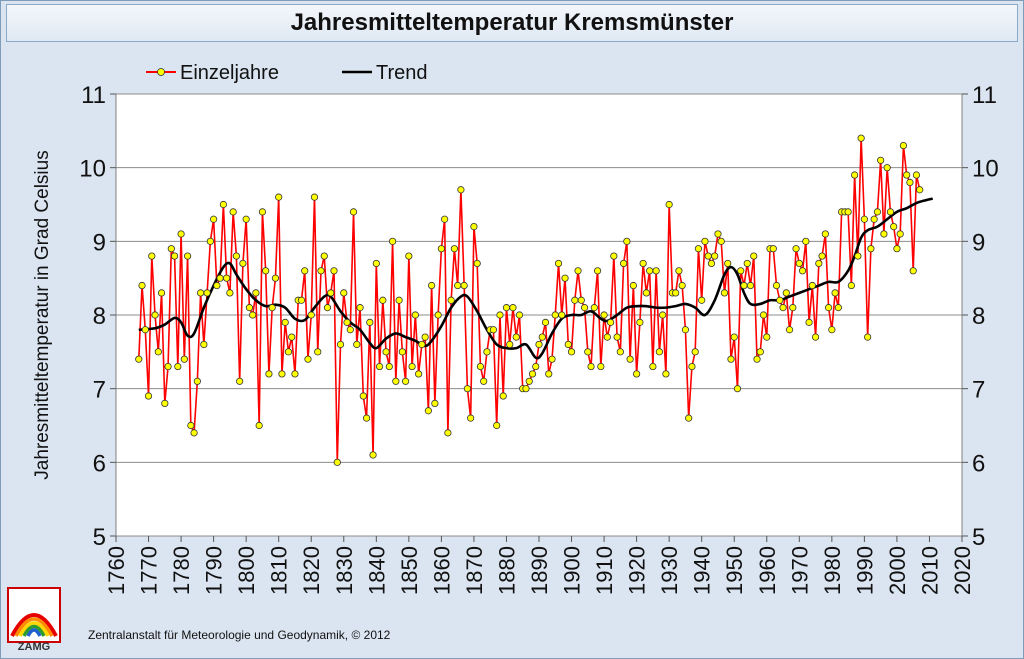  I want to click on legend-einzeljahre-label: Einzeljahre, so click(229, 73).